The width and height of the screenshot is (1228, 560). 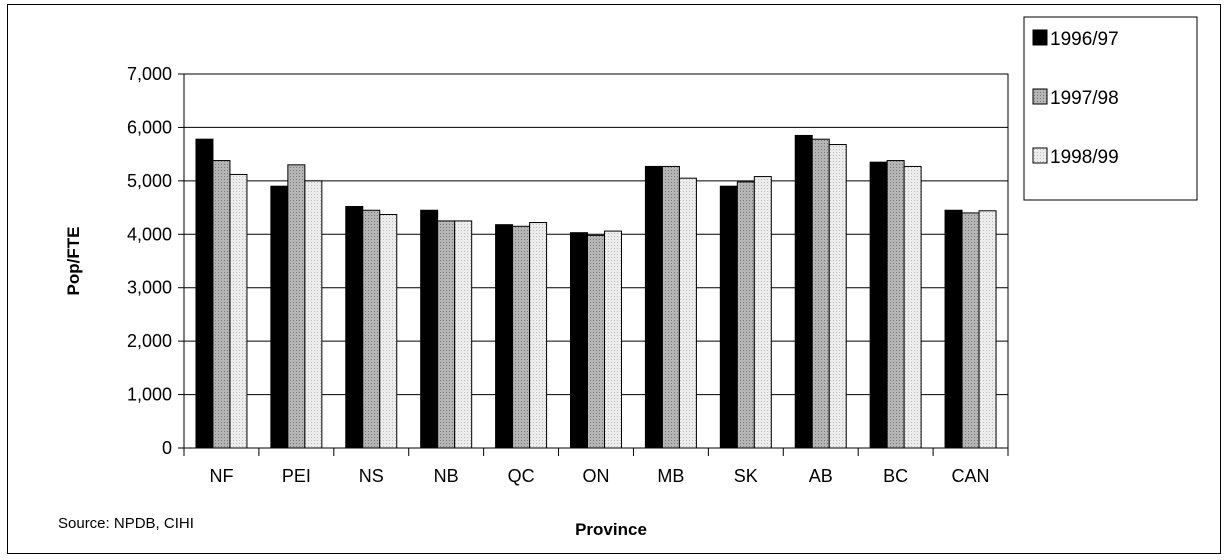 I want to click on x-tick-label: NS, so click(x=371, y=476).